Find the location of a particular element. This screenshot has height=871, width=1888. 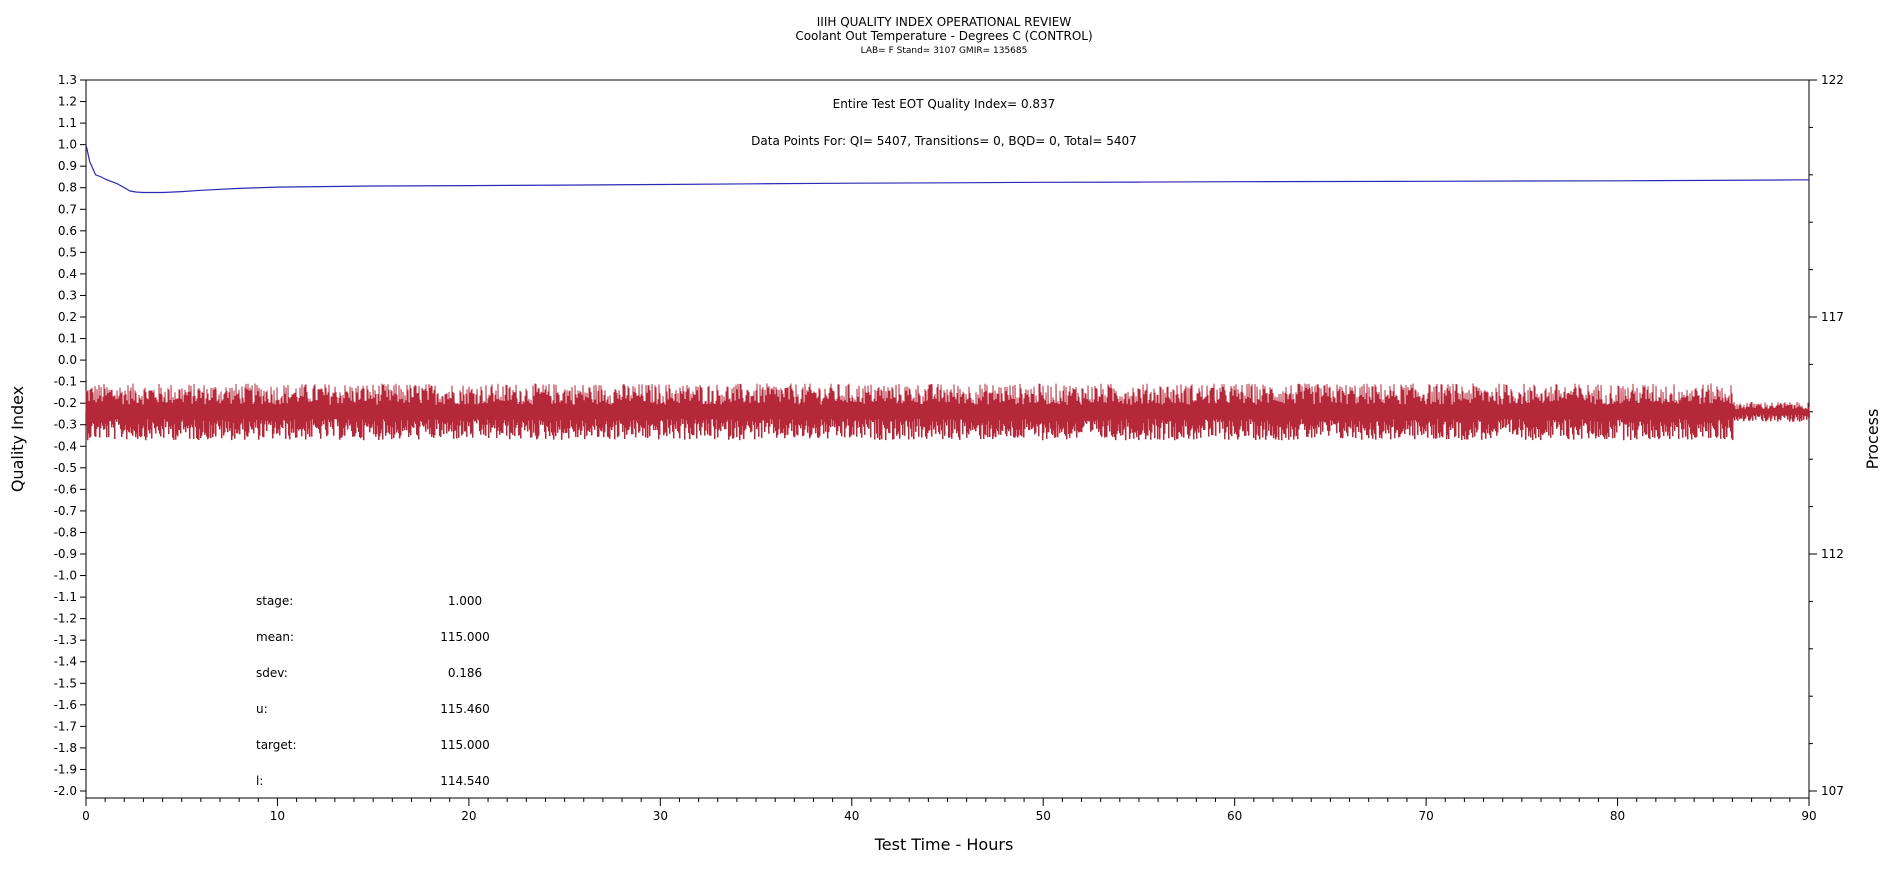

y2-tick-label: 107 is located at coordinates (1832, 791).